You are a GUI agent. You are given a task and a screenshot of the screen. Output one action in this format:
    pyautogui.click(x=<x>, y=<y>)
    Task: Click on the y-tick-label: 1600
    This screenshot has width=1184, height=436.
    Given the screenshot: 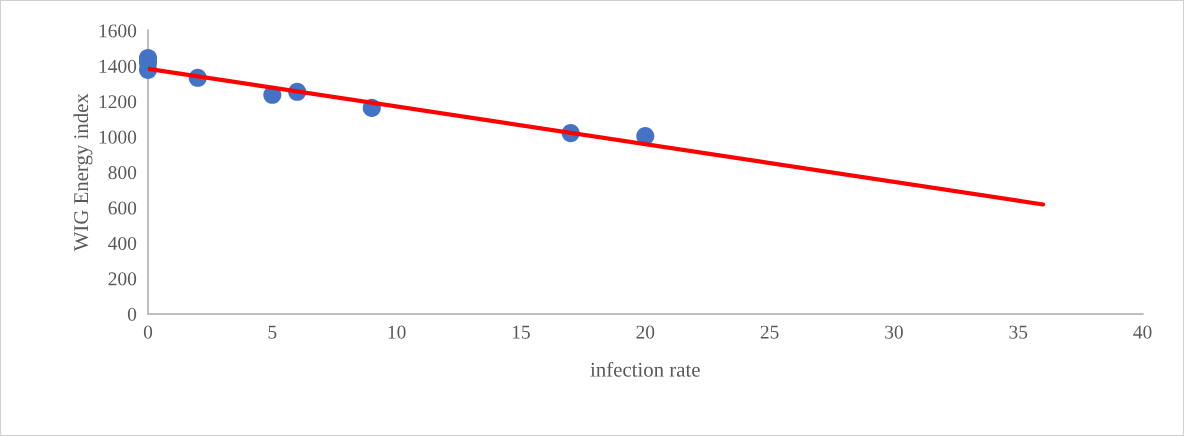 What is the action you would take?
    pyautogui.click(x=118, y=31)
    